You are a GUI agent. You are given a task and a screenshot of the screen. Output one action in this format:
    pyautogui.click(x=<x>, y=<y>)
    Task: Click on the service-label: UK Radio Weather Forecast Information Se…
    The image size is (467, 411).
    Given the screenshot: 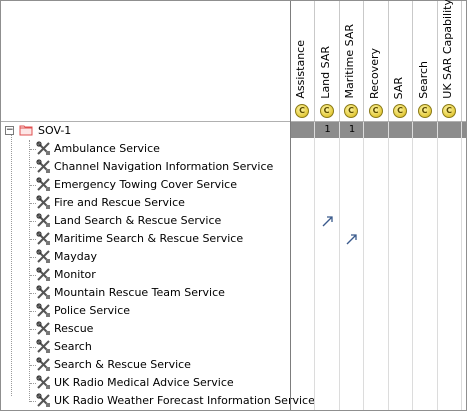 What is the action you would take?
    pyautogui.click(x=184, y=400)
    